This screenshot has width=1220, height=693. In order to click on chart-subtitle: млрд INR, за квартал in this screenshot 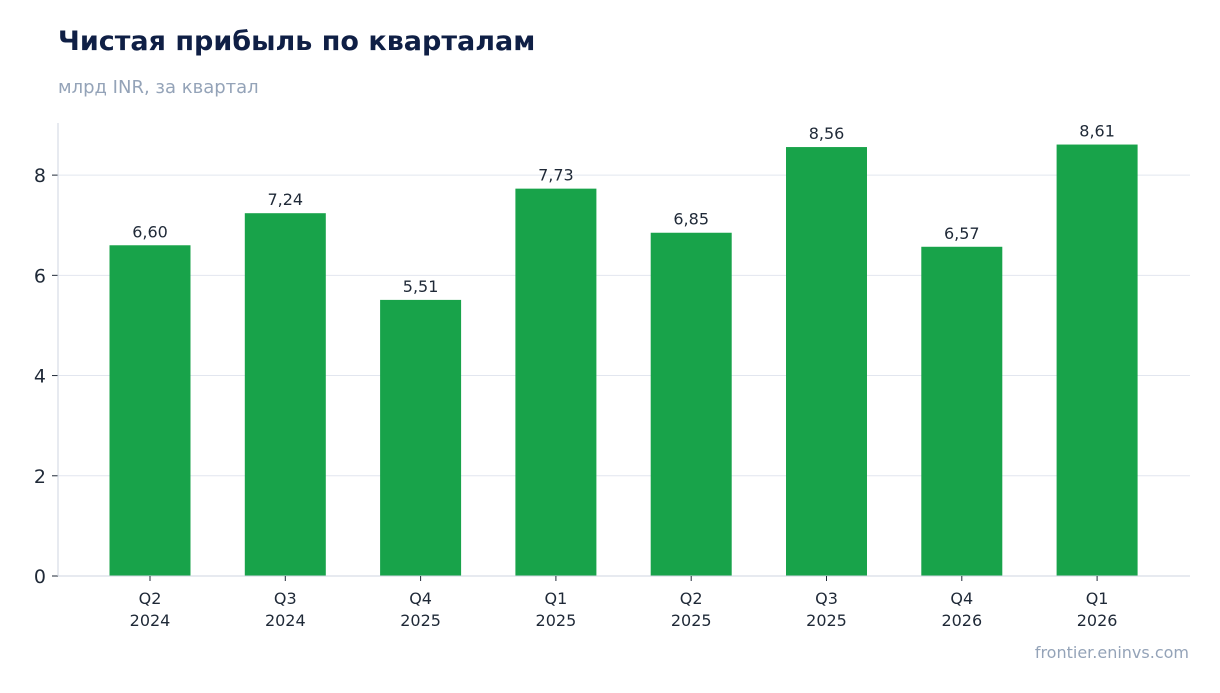, I will do `click(158, 87)`.